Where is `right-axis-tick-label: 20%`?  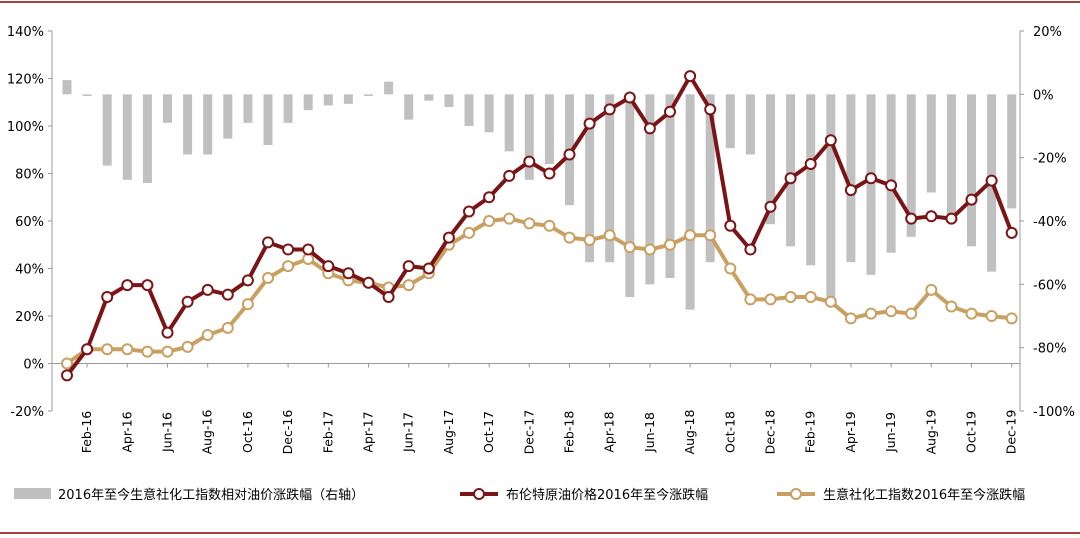 right-axis-tick-label: 20% is located at coordinates (1047, 32).